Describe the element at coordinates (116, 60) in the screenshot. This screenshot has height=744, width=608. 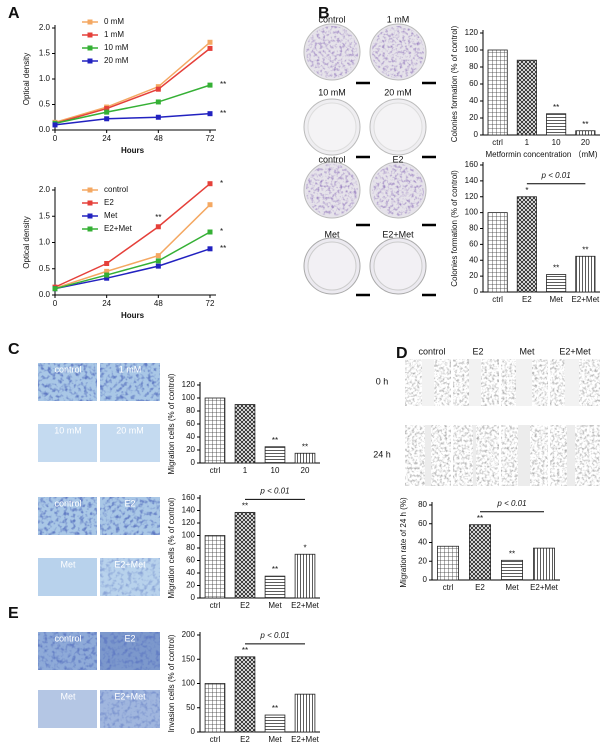
I see `legend-label: 20 mM` at that location.